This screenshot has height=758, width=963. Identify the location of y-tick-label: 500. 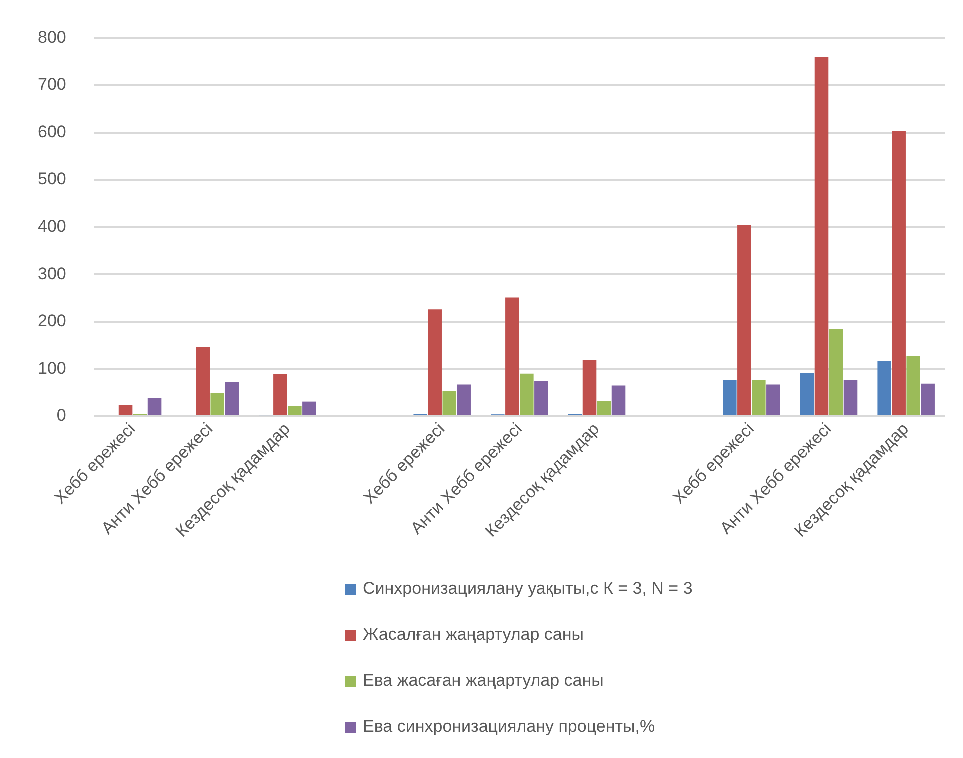
(52, 179).